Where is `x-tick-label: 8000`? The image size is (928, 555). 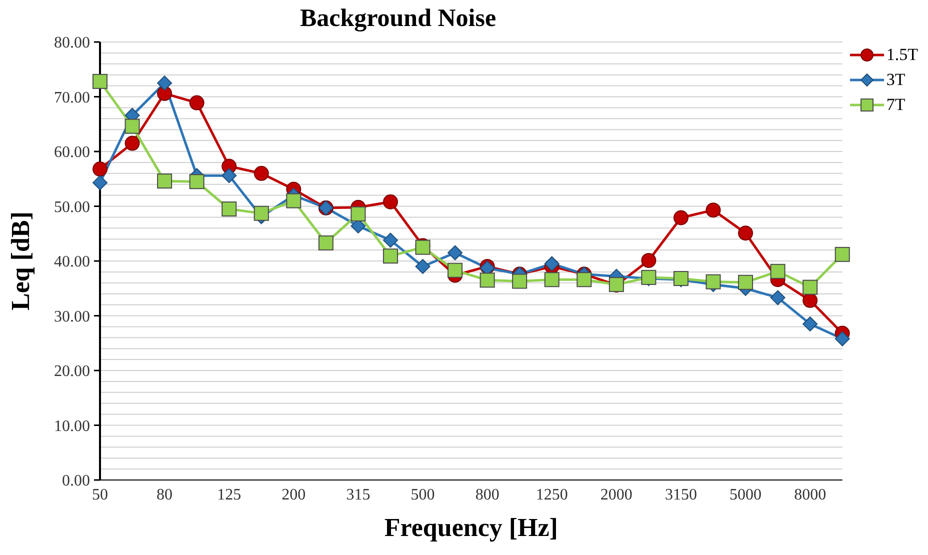
x-tick-label: 8000 is located at coordinates (810, 495).